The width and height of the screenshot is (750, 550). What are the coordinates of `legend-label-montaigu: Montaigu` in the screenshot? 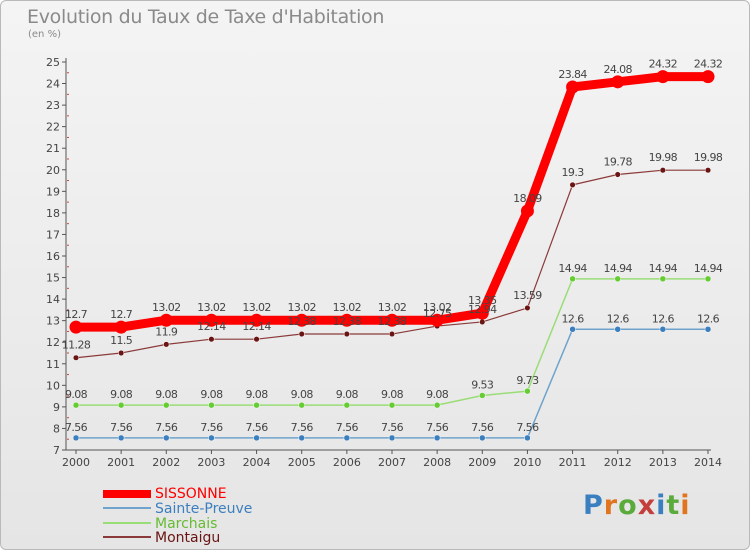 It's located at (188, 538).